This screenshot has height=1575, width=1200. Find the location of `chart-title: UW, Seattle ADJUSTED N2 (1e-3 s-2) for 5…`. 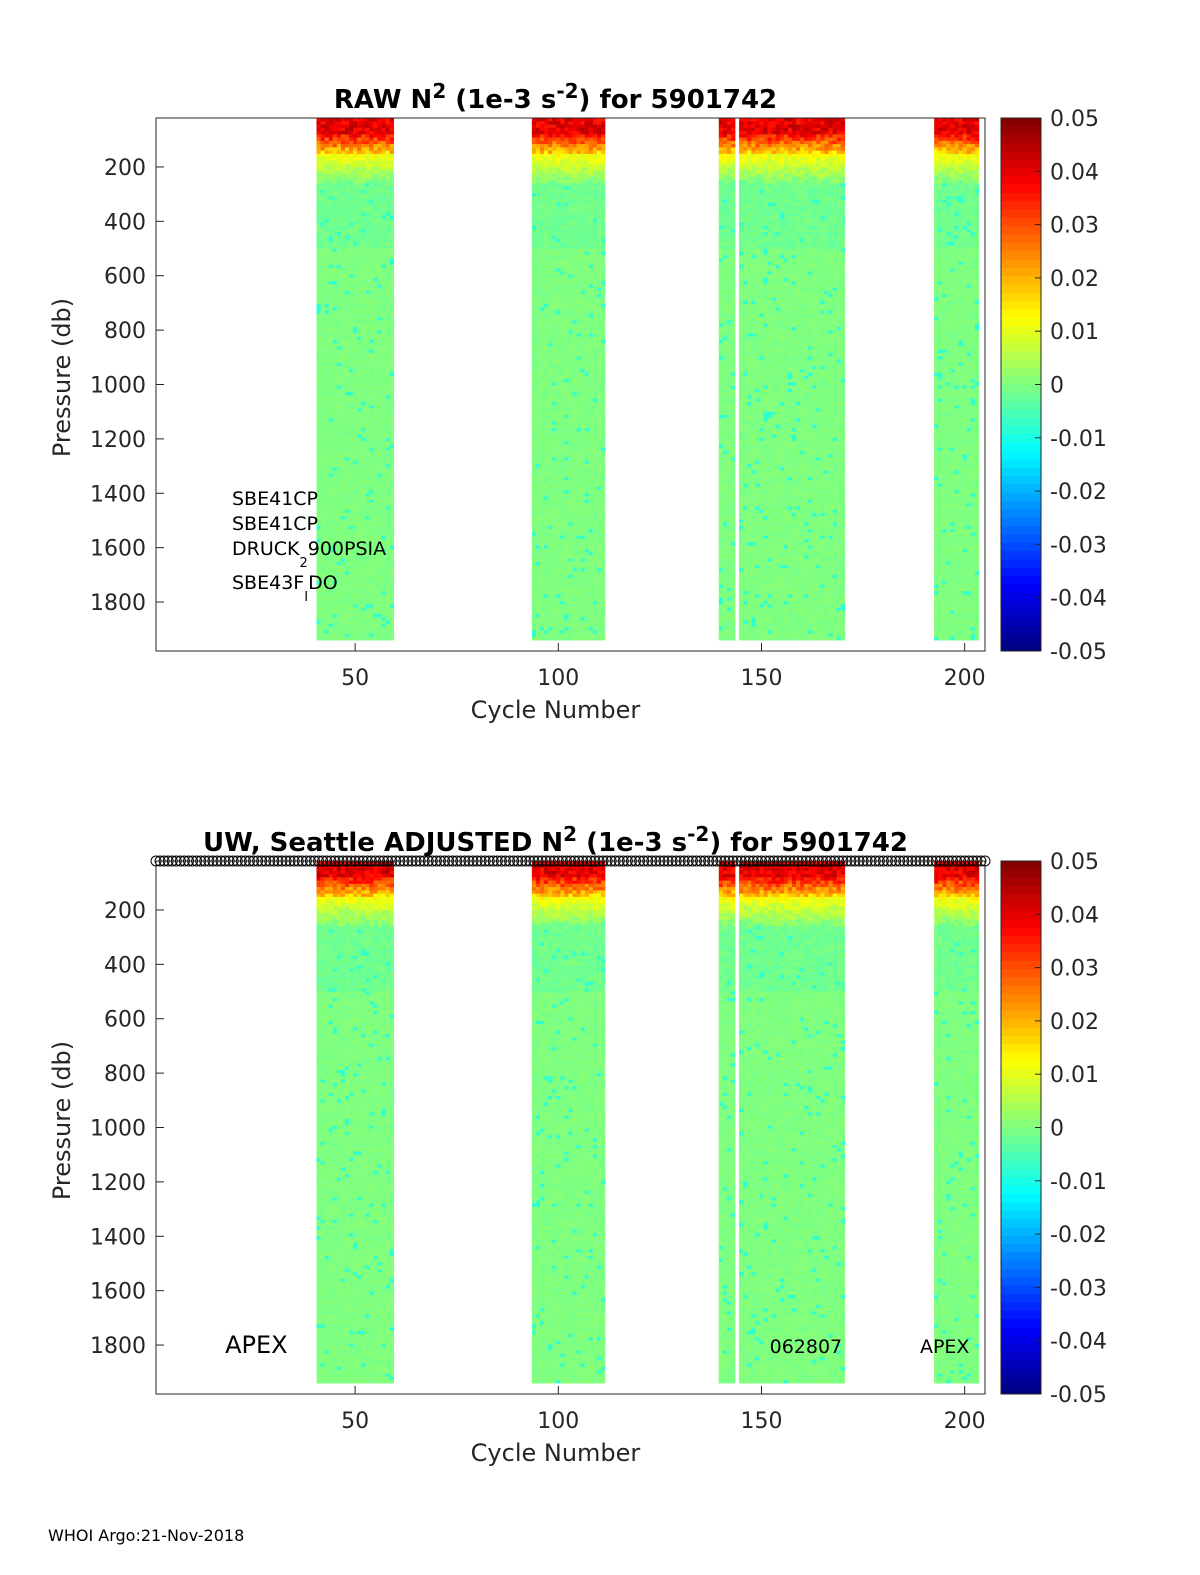

chart-title: UW, Seattle ADJUSTED N2 (1e-3 s-2) for 5… is located at coordinates (555, 840).